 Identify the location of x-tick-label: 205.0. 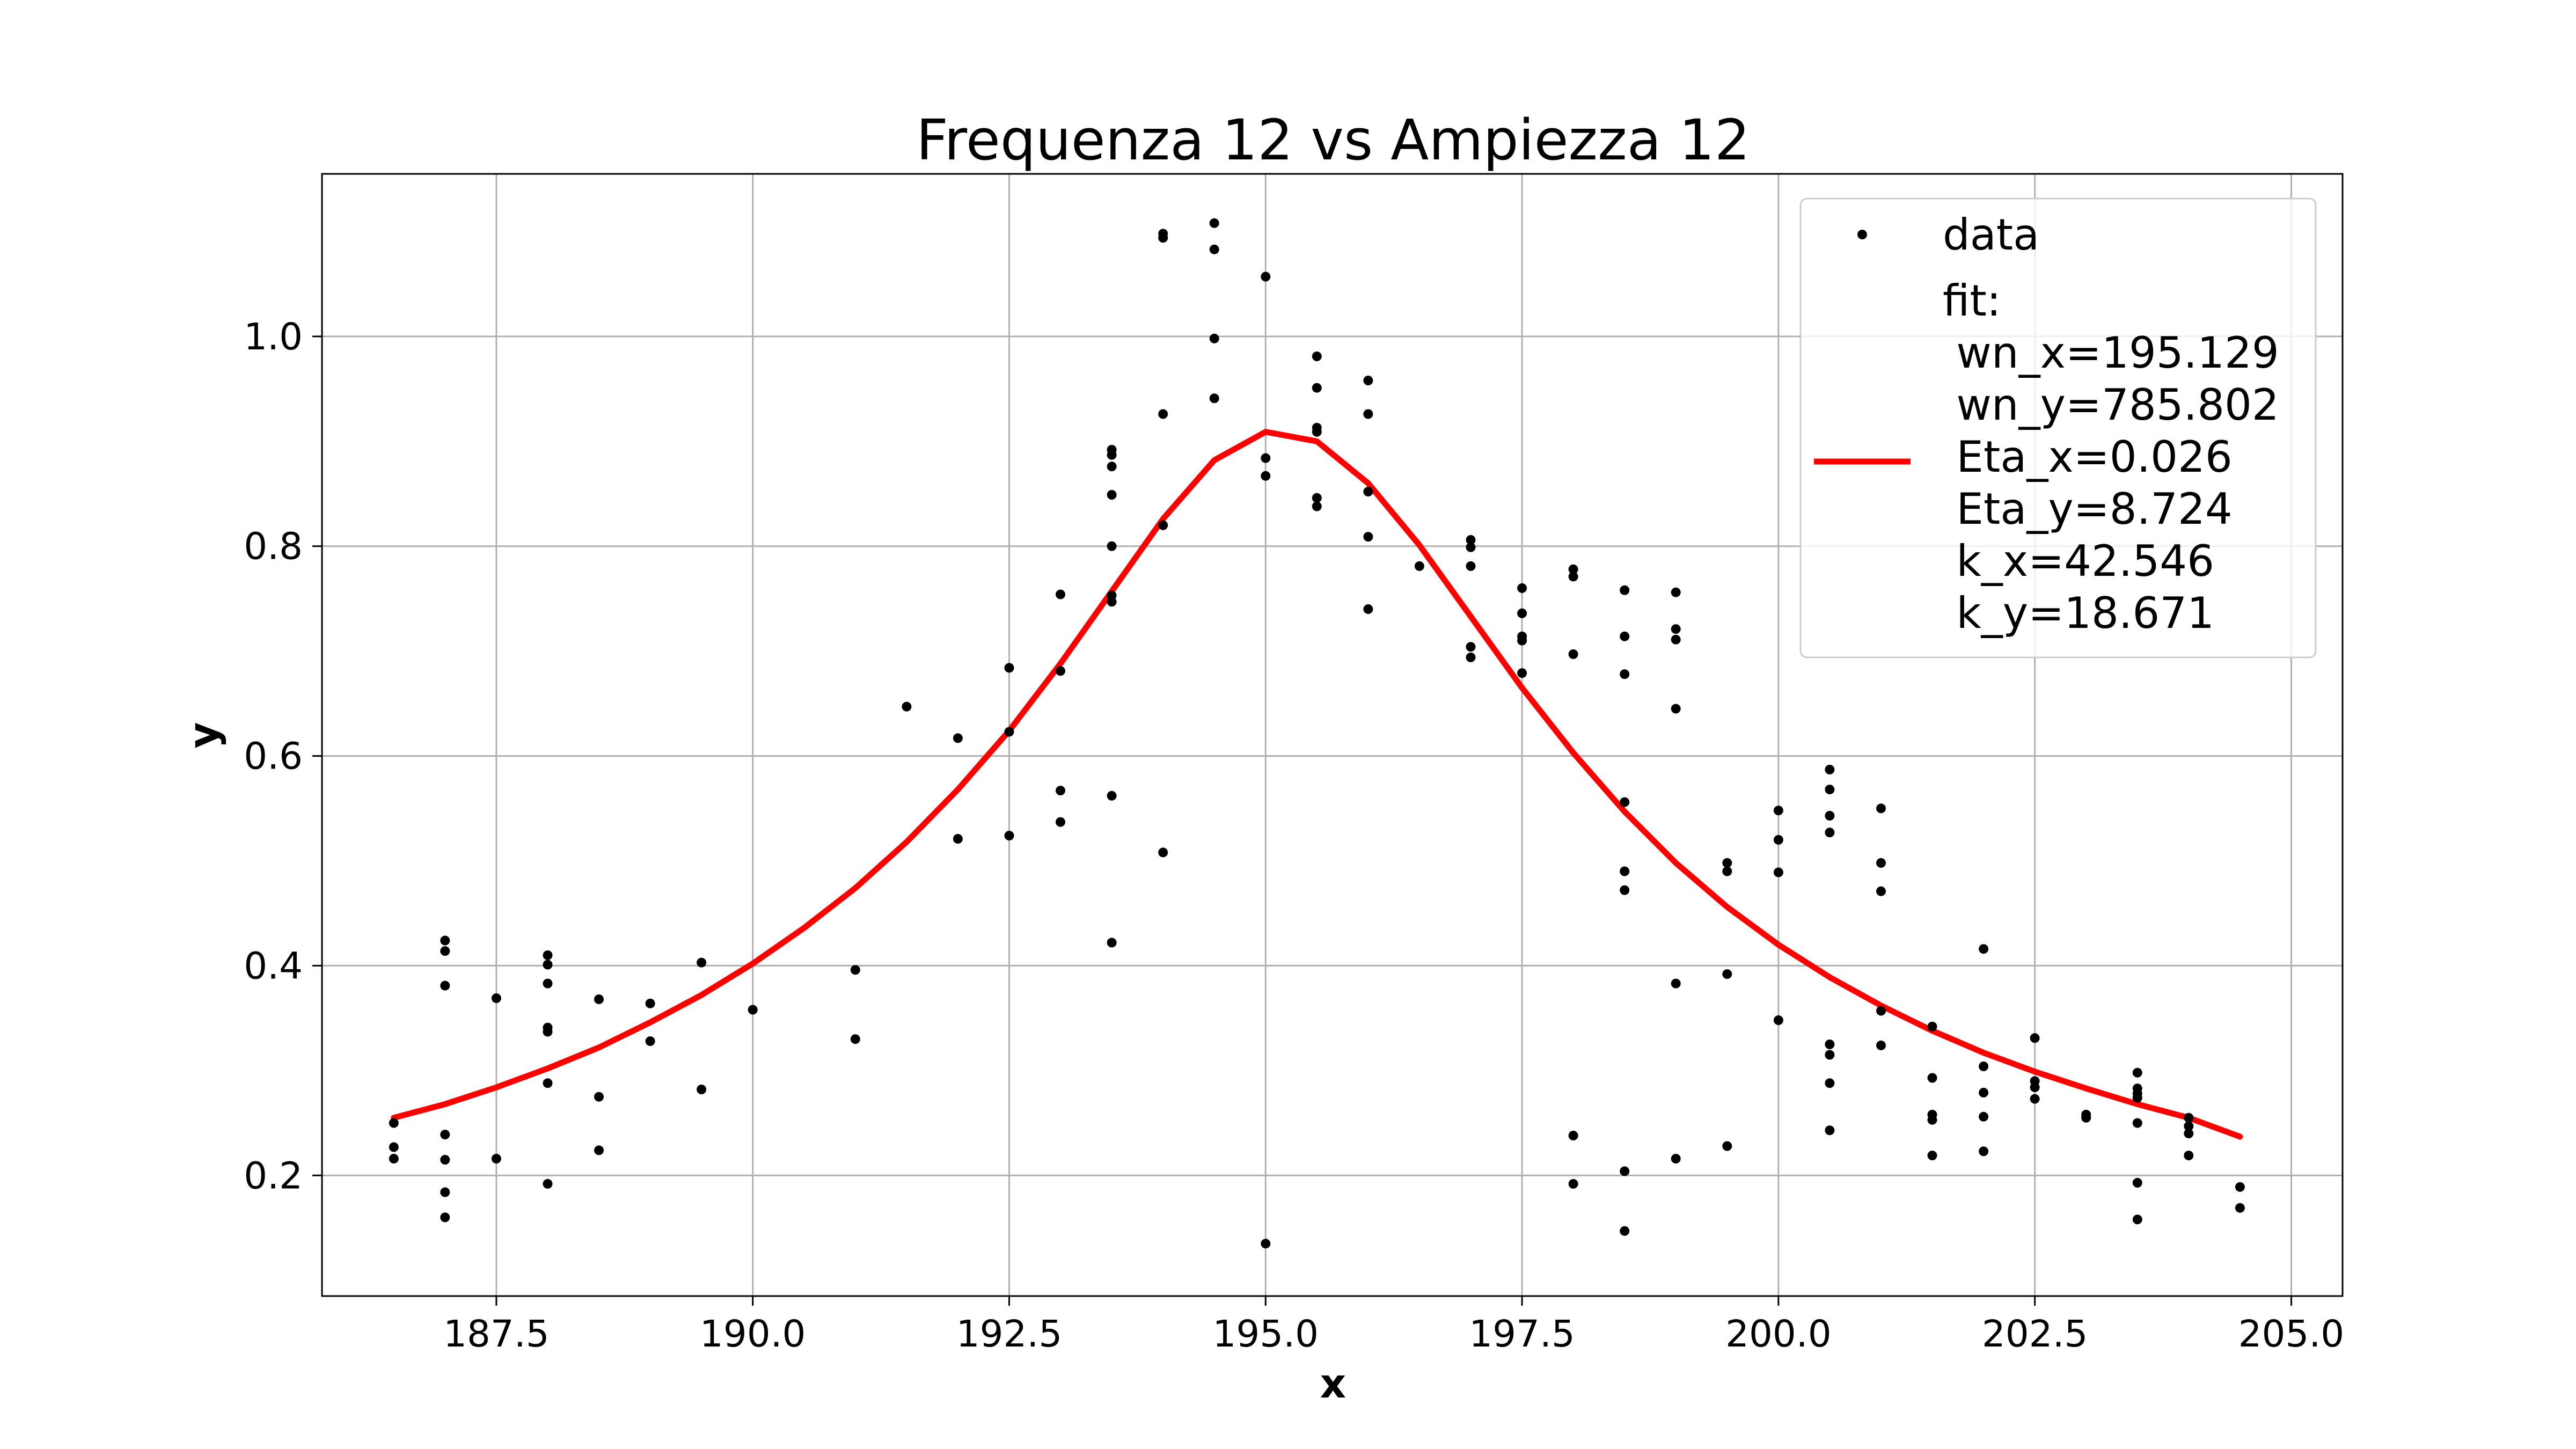
(2291, 1334).